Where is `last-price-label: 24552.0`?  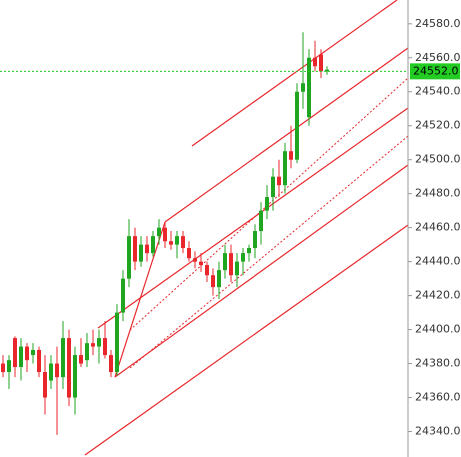 last-price-label: 24552.0 is located at coordinates (436, 70).